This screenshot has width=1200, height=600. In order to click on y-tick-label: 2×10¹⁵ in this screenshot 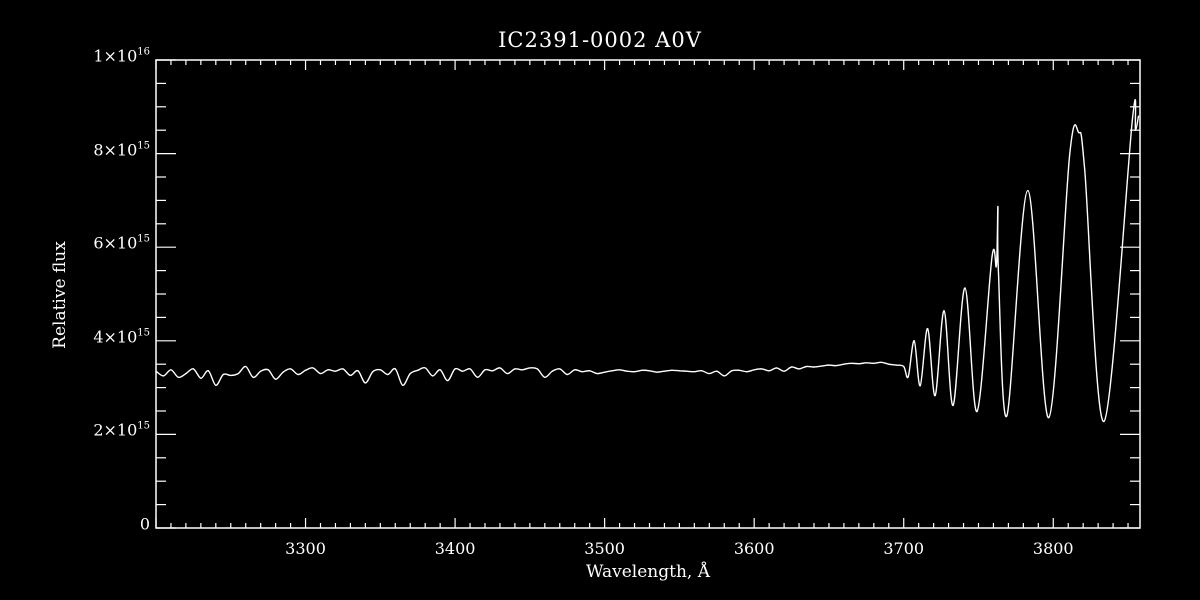, I will do `click(121, 430)`.